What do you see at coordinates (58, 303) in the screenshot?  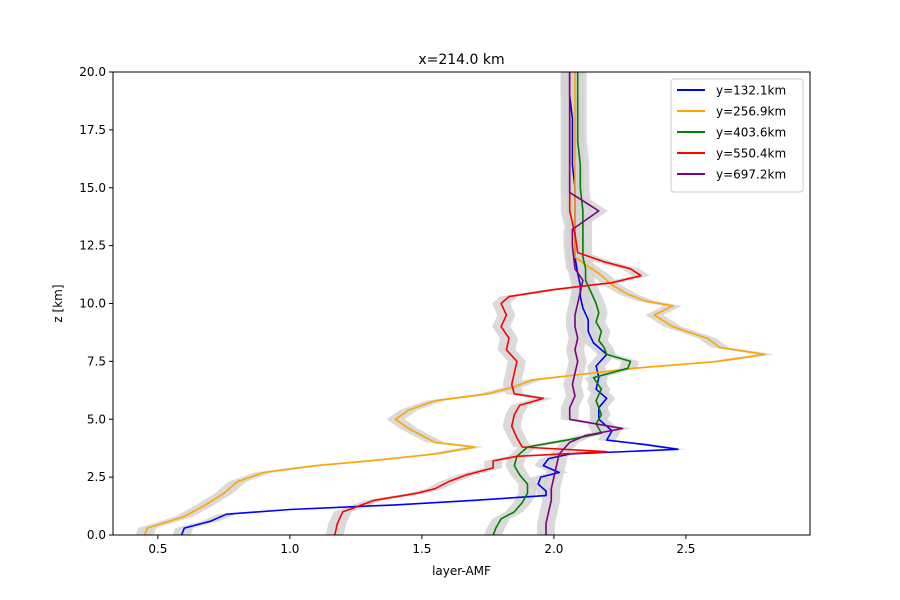 I see `y-axis-label: z [km]` at bounding box center [58, 303].